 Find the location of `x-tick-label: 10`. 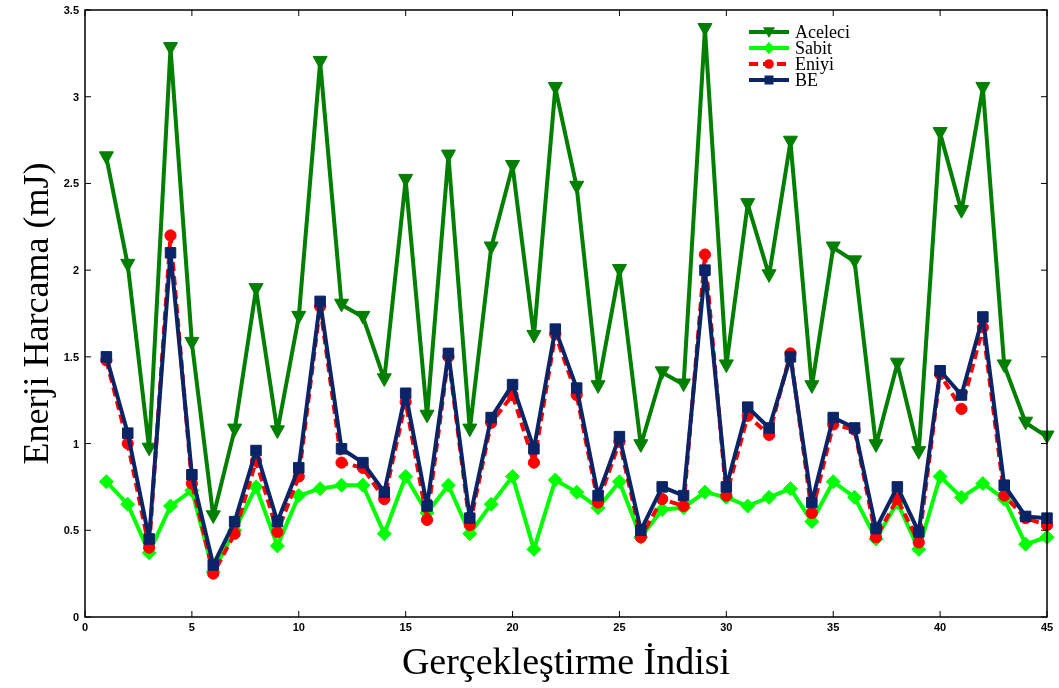

x-tick-label: 10 is located at coordinates (298, 627).